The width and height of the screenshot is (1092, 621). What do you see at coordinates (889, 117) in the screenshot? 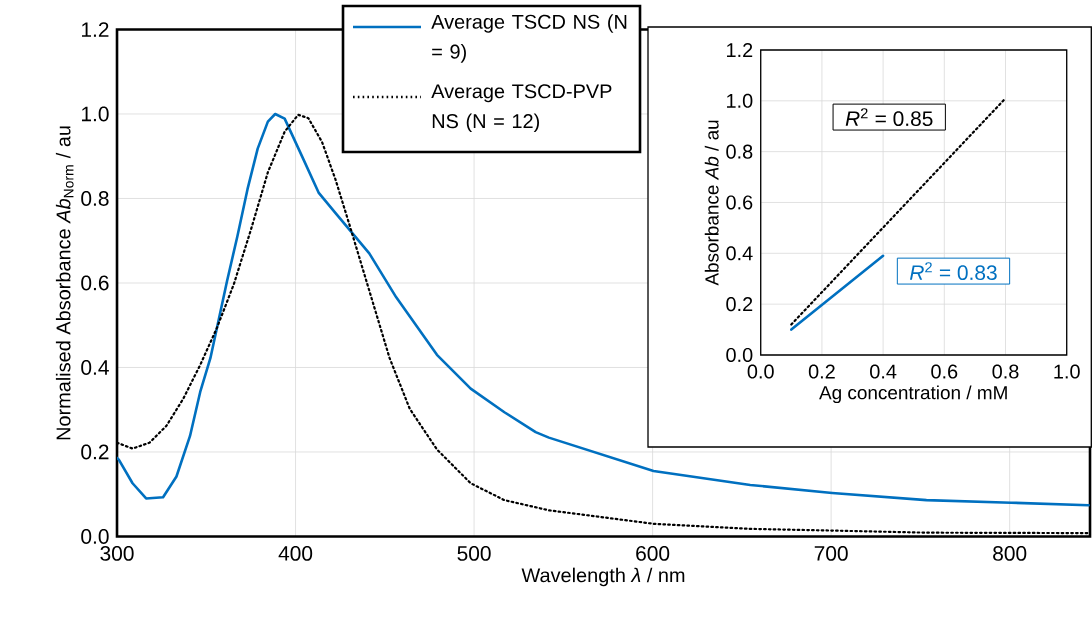
I see `annotation: R$^{2}$ = 0.85` at bounding box center [889, 117].